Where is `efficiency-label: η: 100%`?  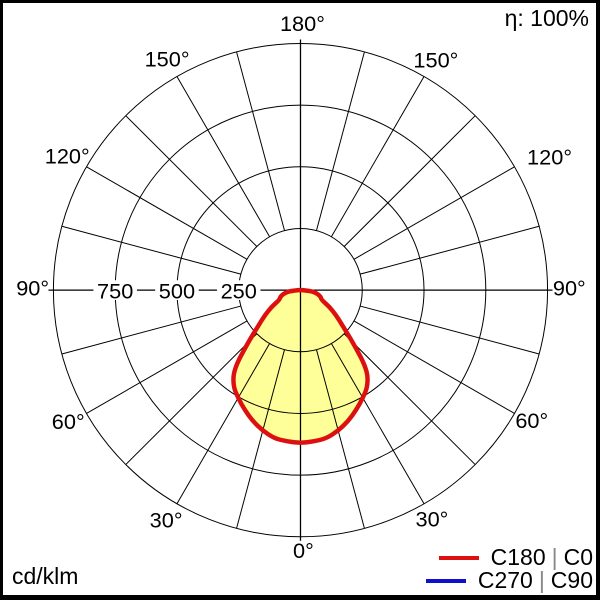 efficiency-label: η: 100% is located at coordinates (546, 18).